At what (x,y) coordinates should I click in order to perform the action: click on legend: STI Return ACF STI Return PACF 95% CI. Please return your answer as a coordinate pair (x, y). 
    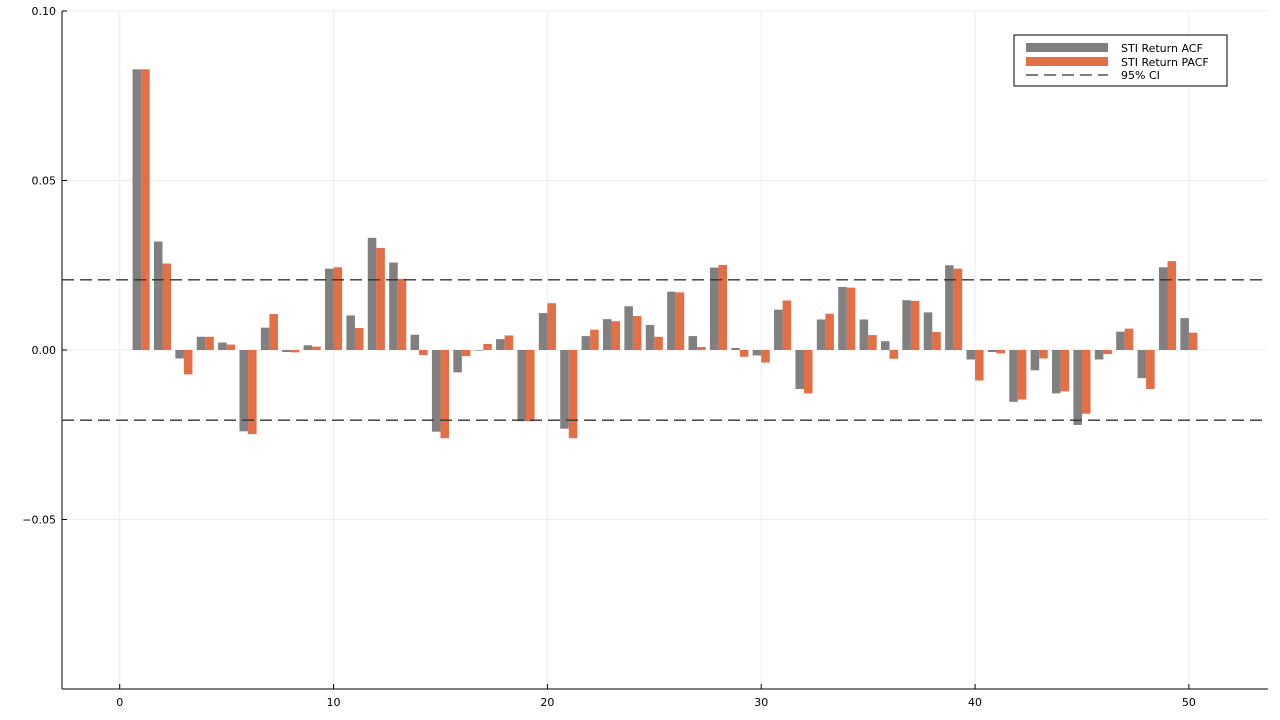
    Looking at the image, I should click on (1120, 60).